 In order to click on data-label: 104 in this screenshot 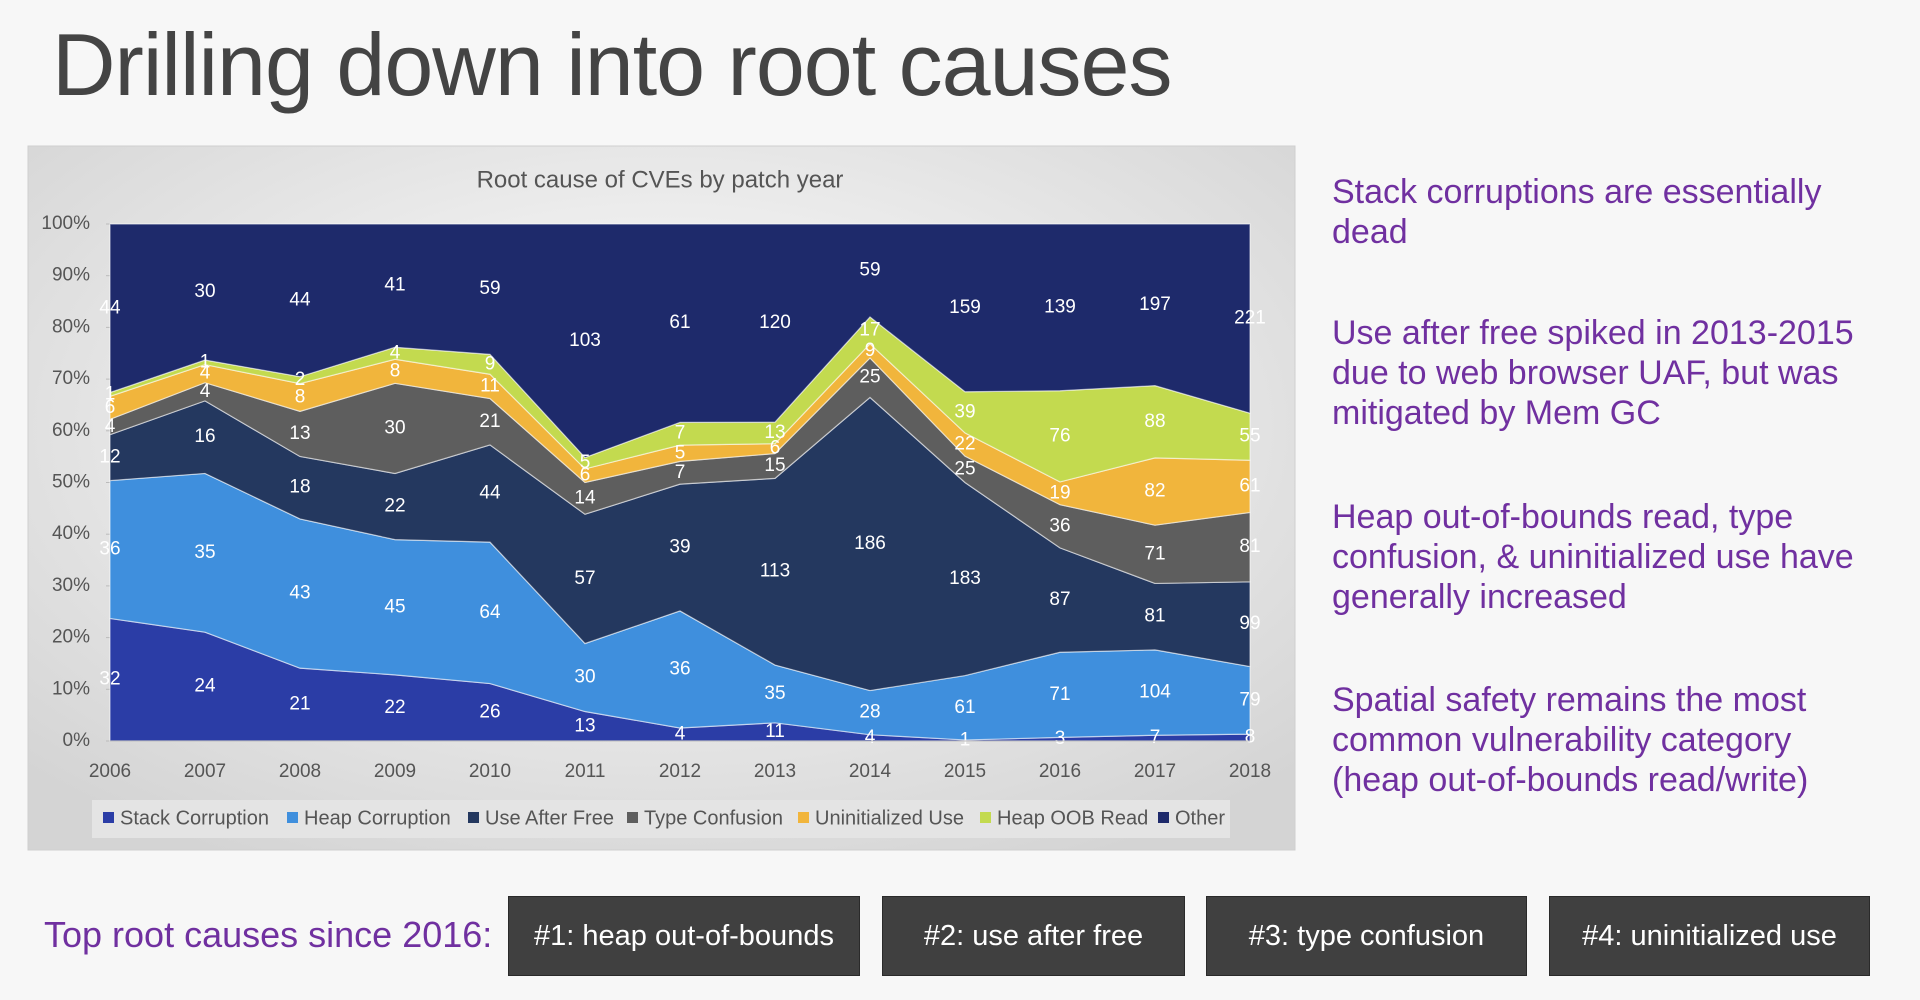, I will do `click(1155, 692)`.